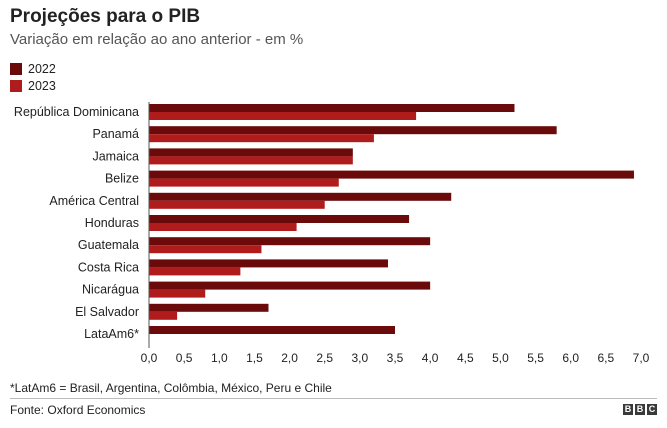 The image size is (667, 428). Describe the element at coordinates (163, 315) in the screenshot. I see `bar-2023-el-salvador` at that location.